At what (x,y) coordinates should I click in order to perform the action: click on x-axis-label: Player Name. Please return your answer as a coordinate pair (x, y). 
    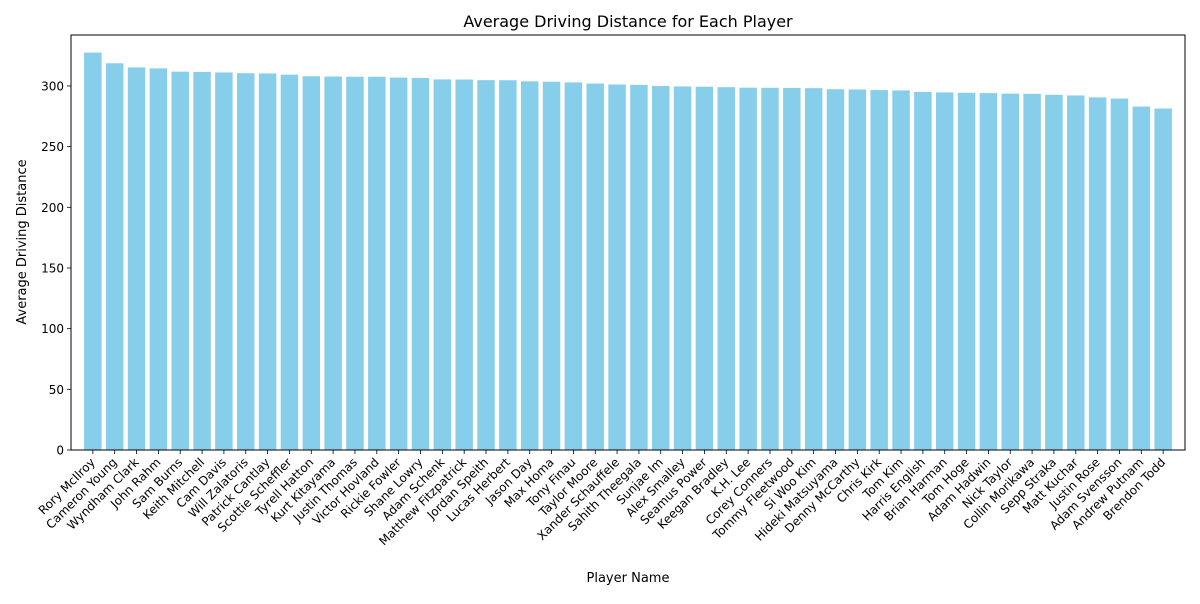
    Looking at the image, I should click on (628, 578).